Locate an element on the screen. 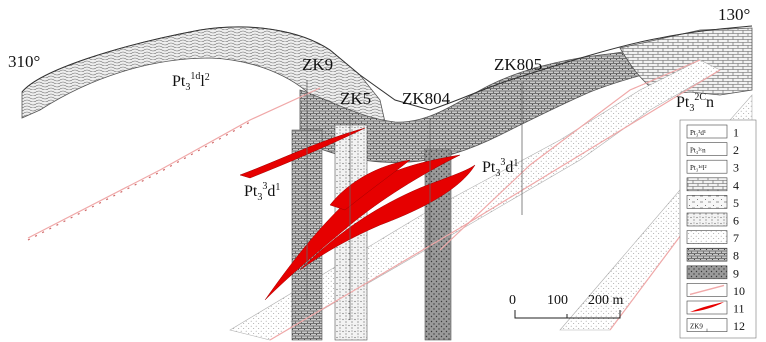 The height and width of the screenshot is (342, 766). legend-number-2: 2 is located at coordinates (736, 150).